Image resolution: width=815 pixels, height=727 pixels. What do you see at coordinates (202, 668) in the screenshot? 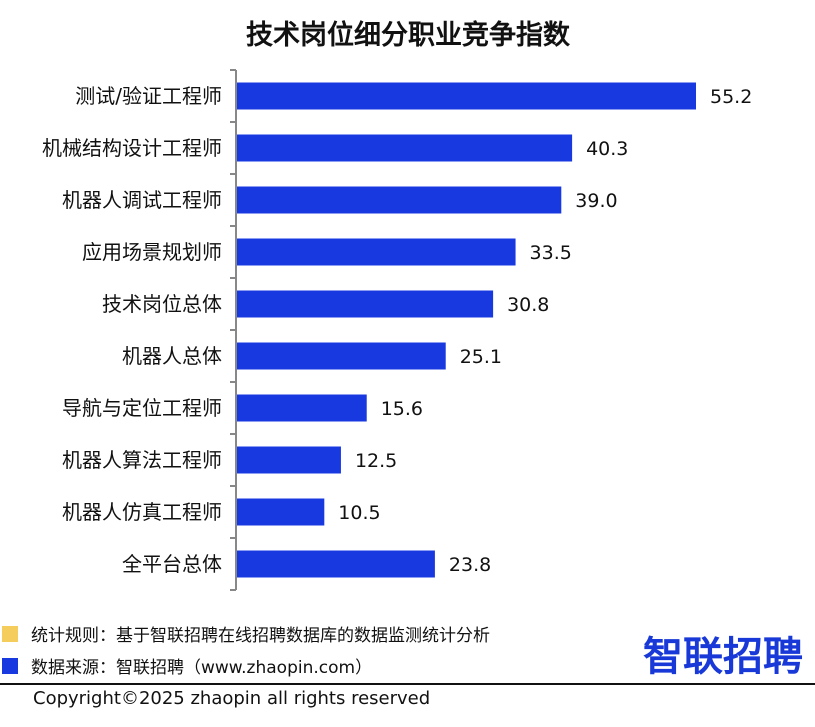
I see `note-source-text: 数据来源：智联招聘（www.zhaopin.com）` at bounding box center [202, 668].